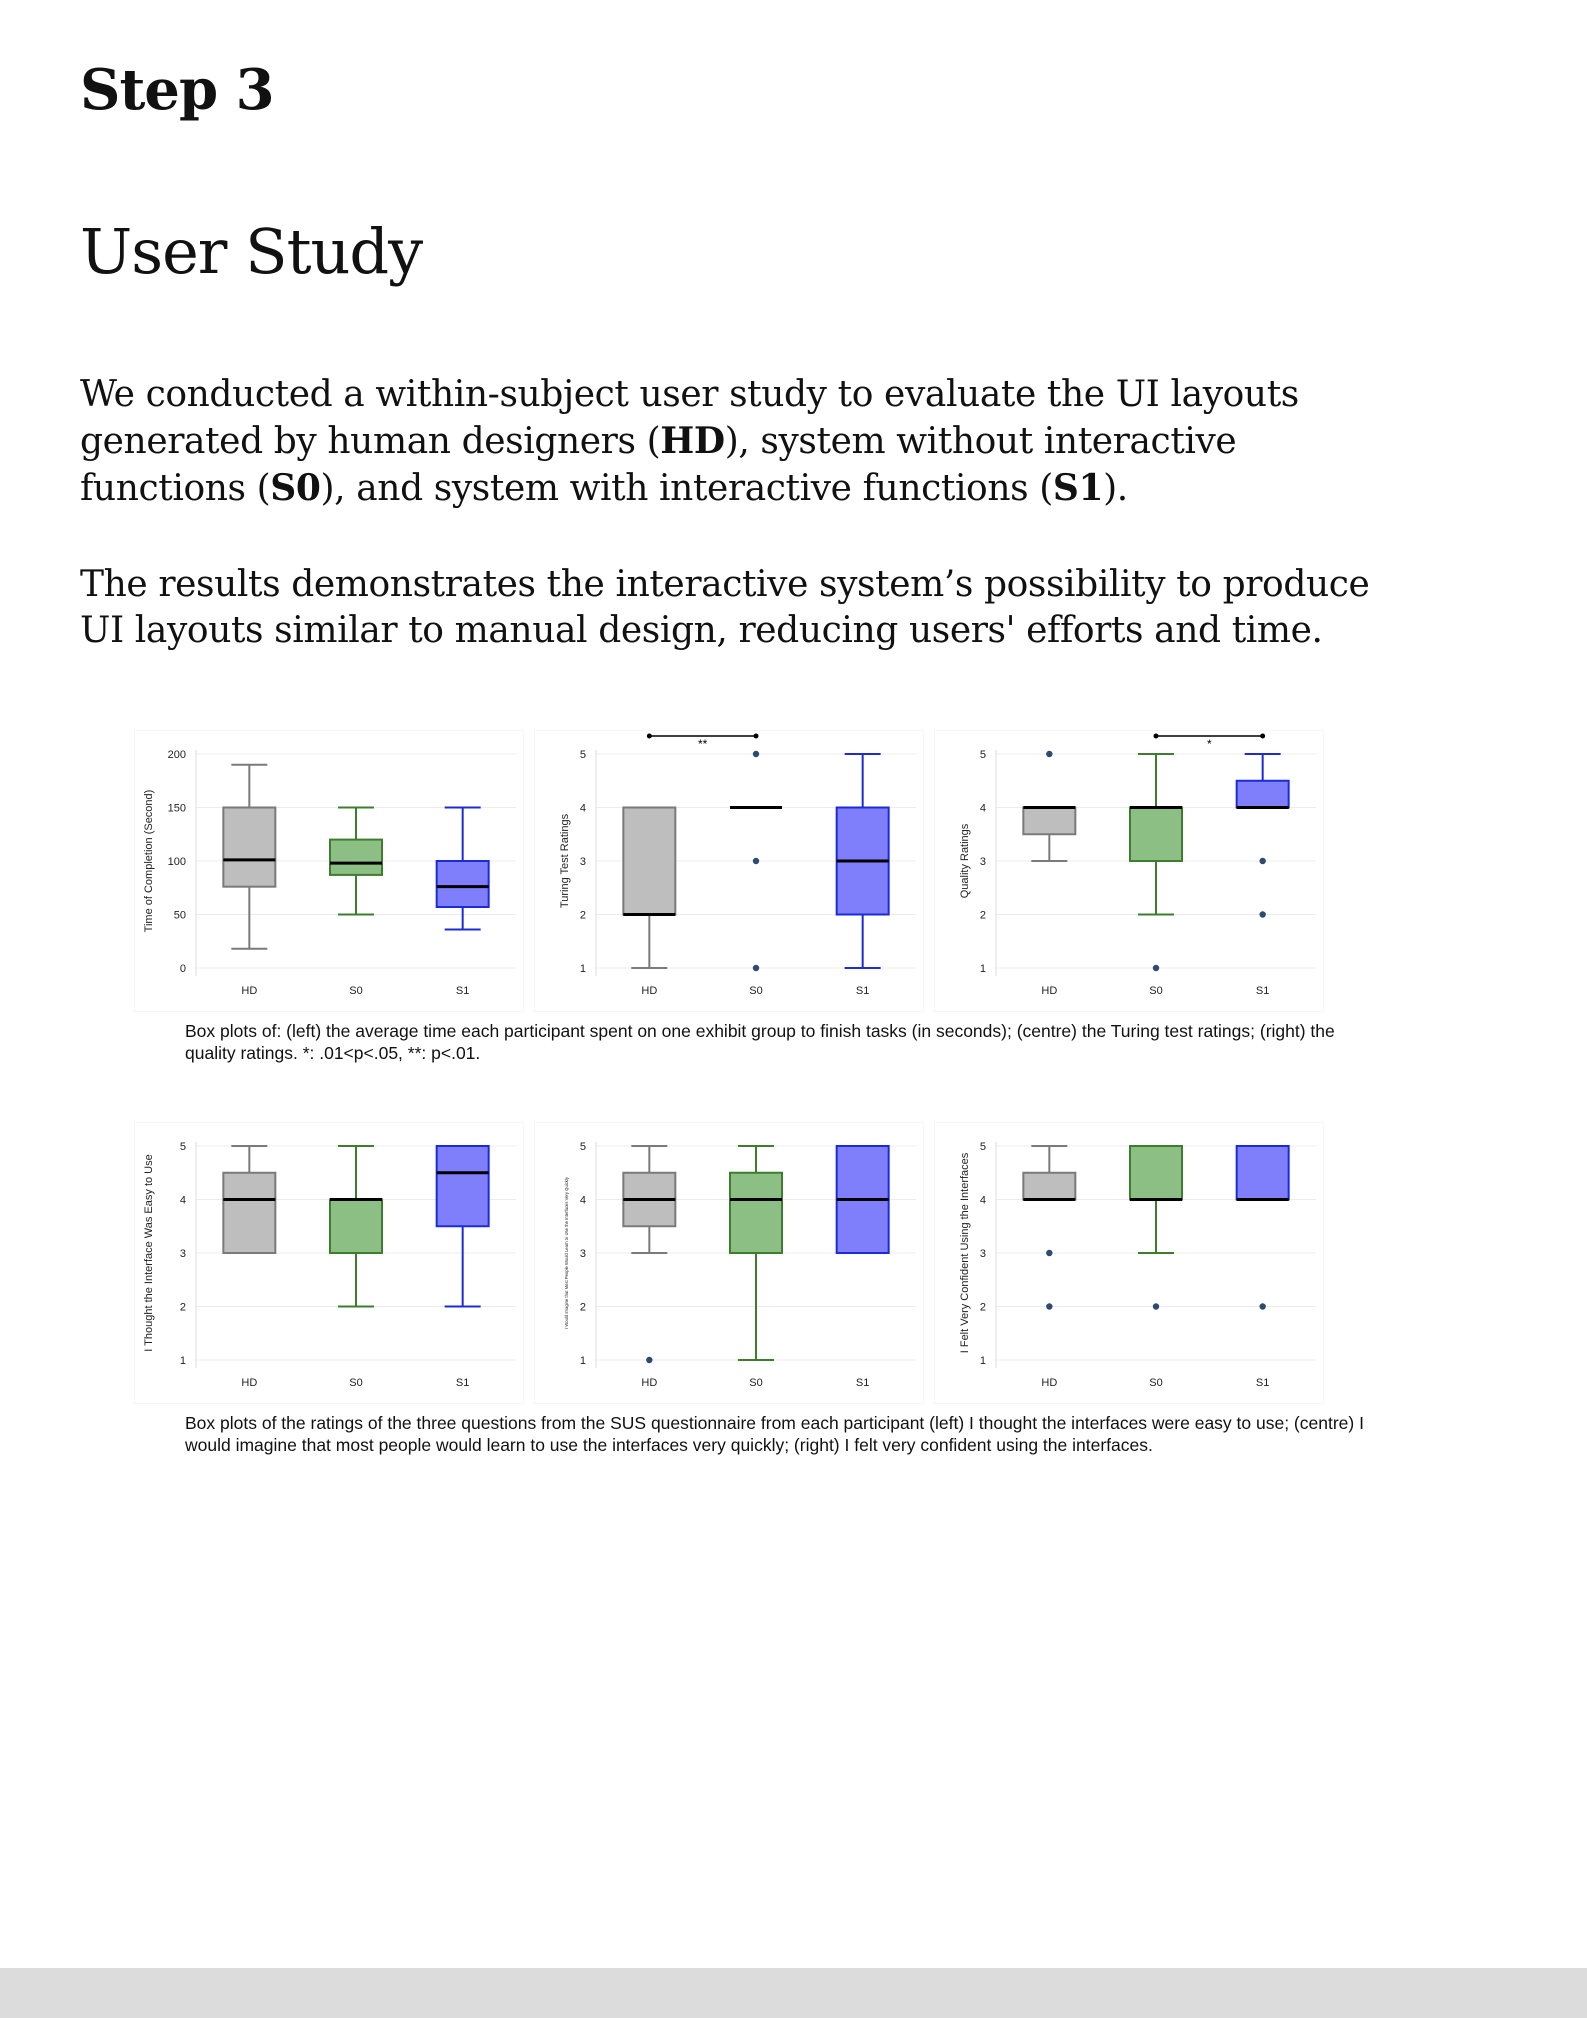 This screenshot has height=2018, width=1587. Describe the element at coordinates (295, 488) in the screenshot. I see `bold-term: S0` at that location.